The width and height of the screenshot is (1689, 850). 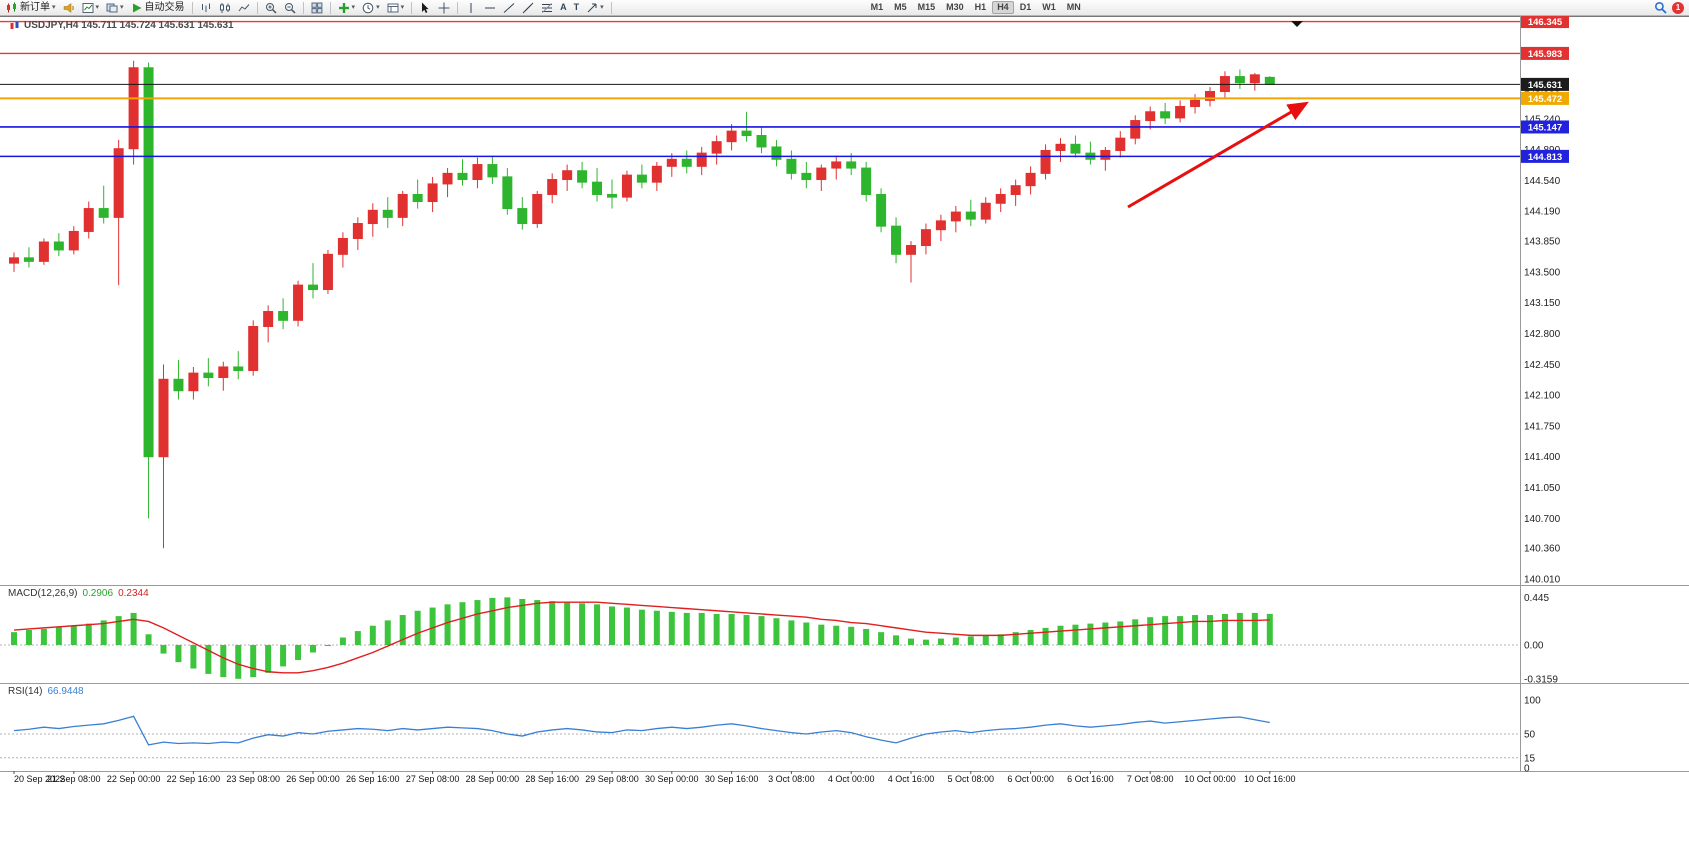 I want to click on timeframe-w1-button: W1, so click(x=1049, y=7).